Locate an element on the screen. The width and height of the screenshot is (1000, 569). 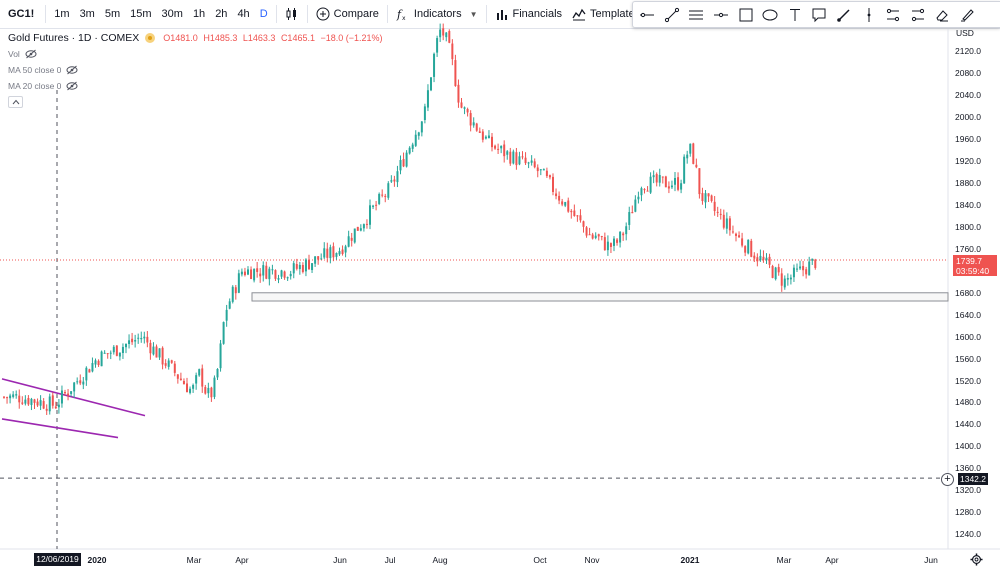
vertical-line-icon is located at coordinates (868, 14).